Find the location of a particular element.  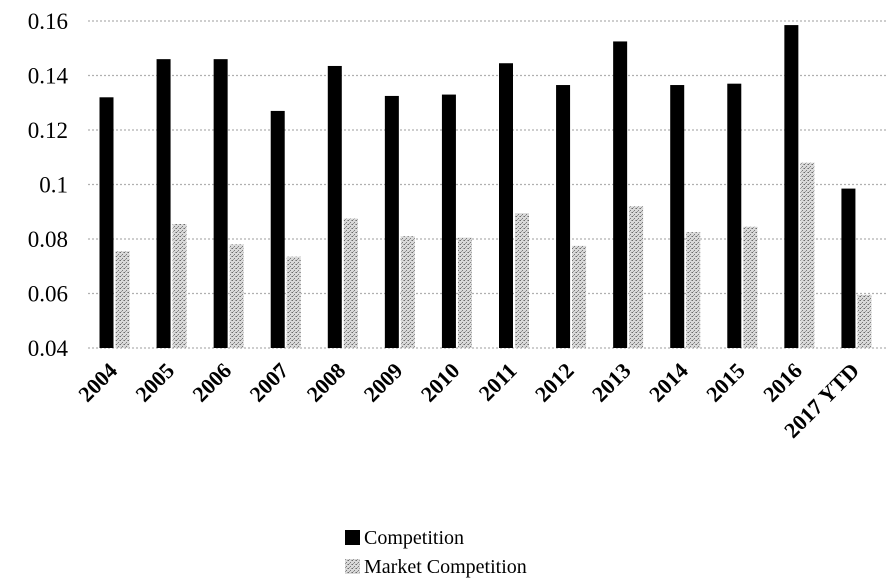

x-category-label: 2016 is located at coordinates (782, 382).